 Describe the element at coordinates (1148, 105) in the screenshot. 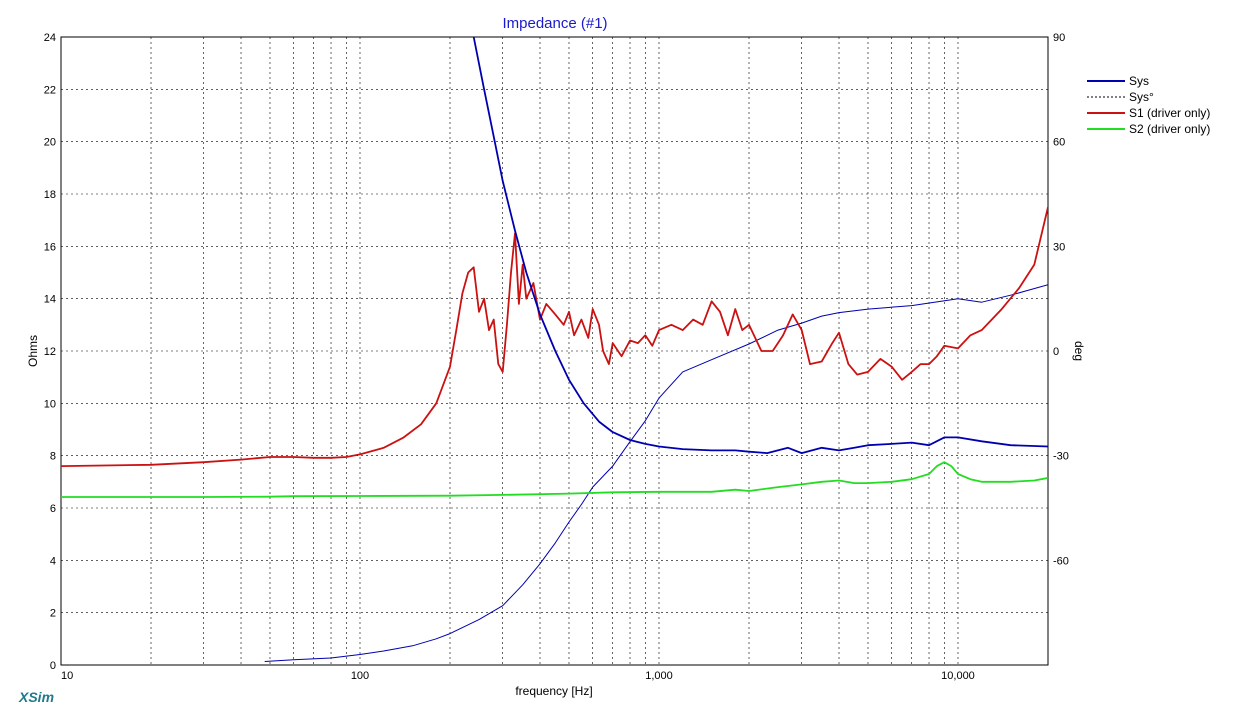

I see `legend: Sys Sys° S1 (driver only) S2 (driver only)` at that location.